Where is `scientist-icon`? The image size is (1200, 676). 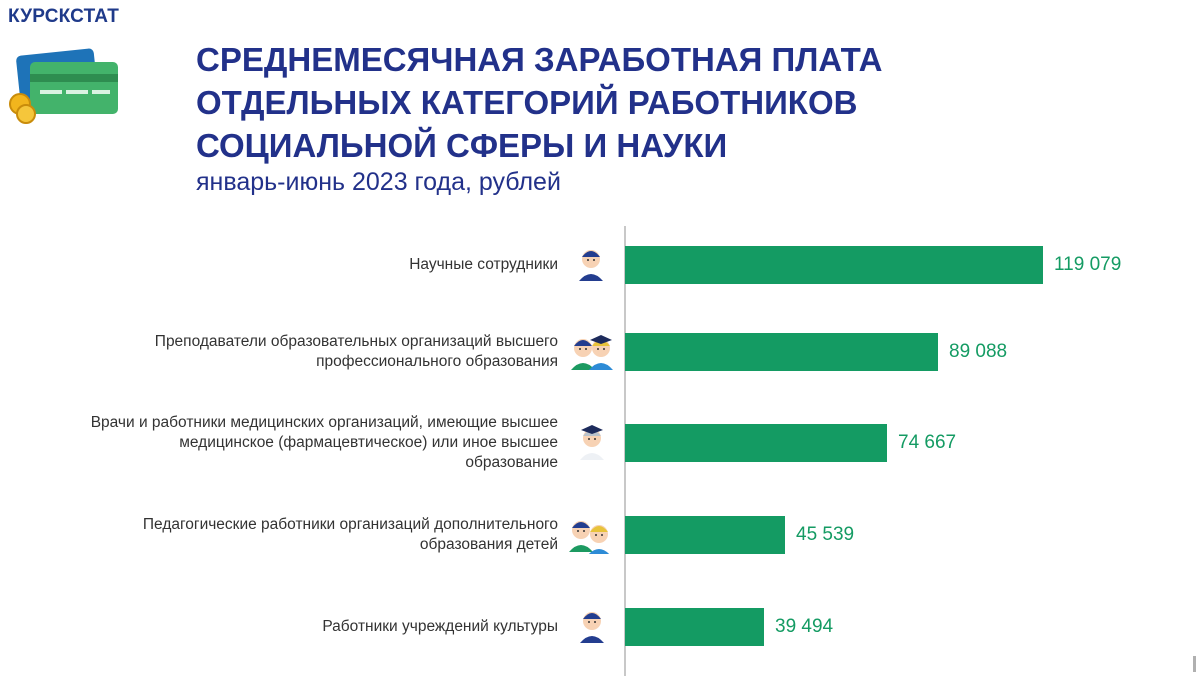
scientist-icon is located at coordinates (591, 265).